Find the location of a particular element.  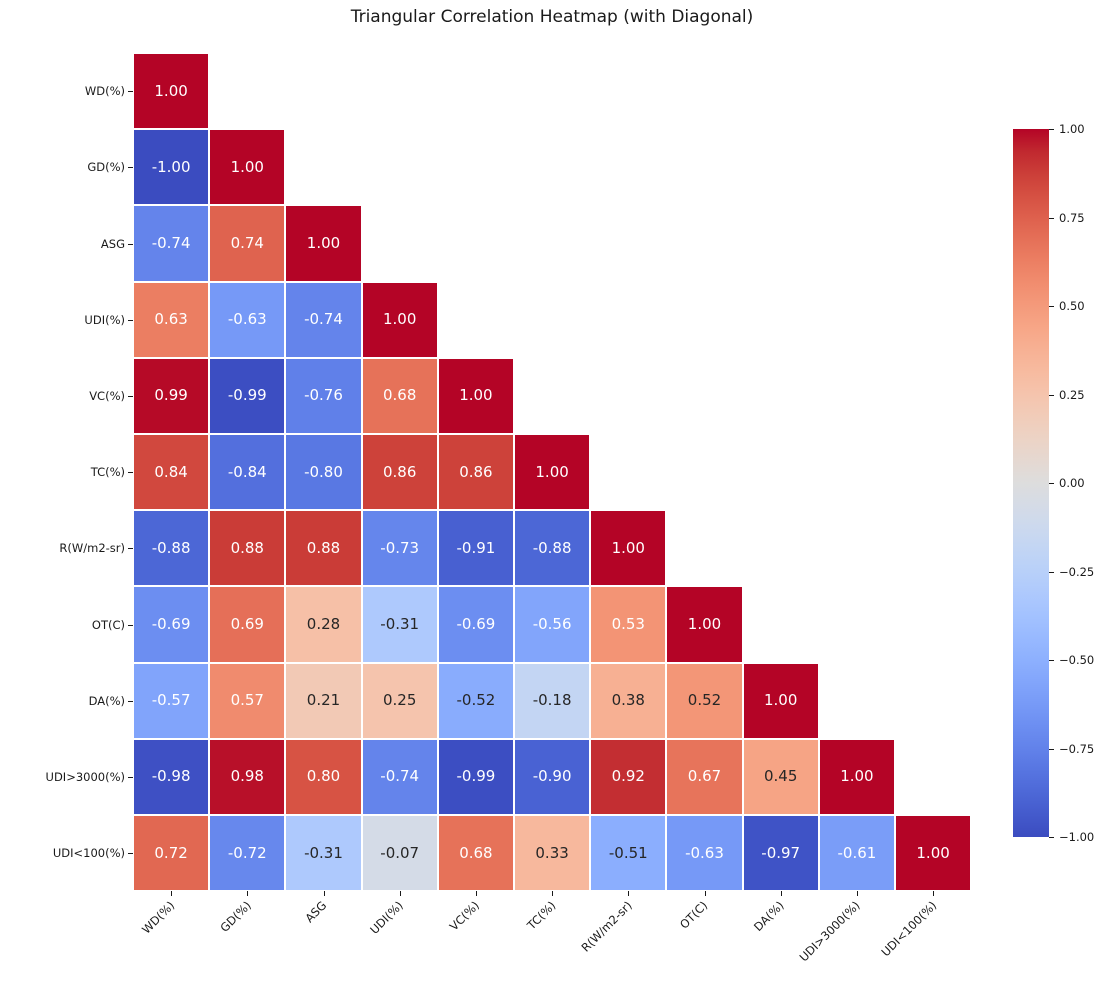

x-tick-label: DA(%) is located at coordinates (769, 916).